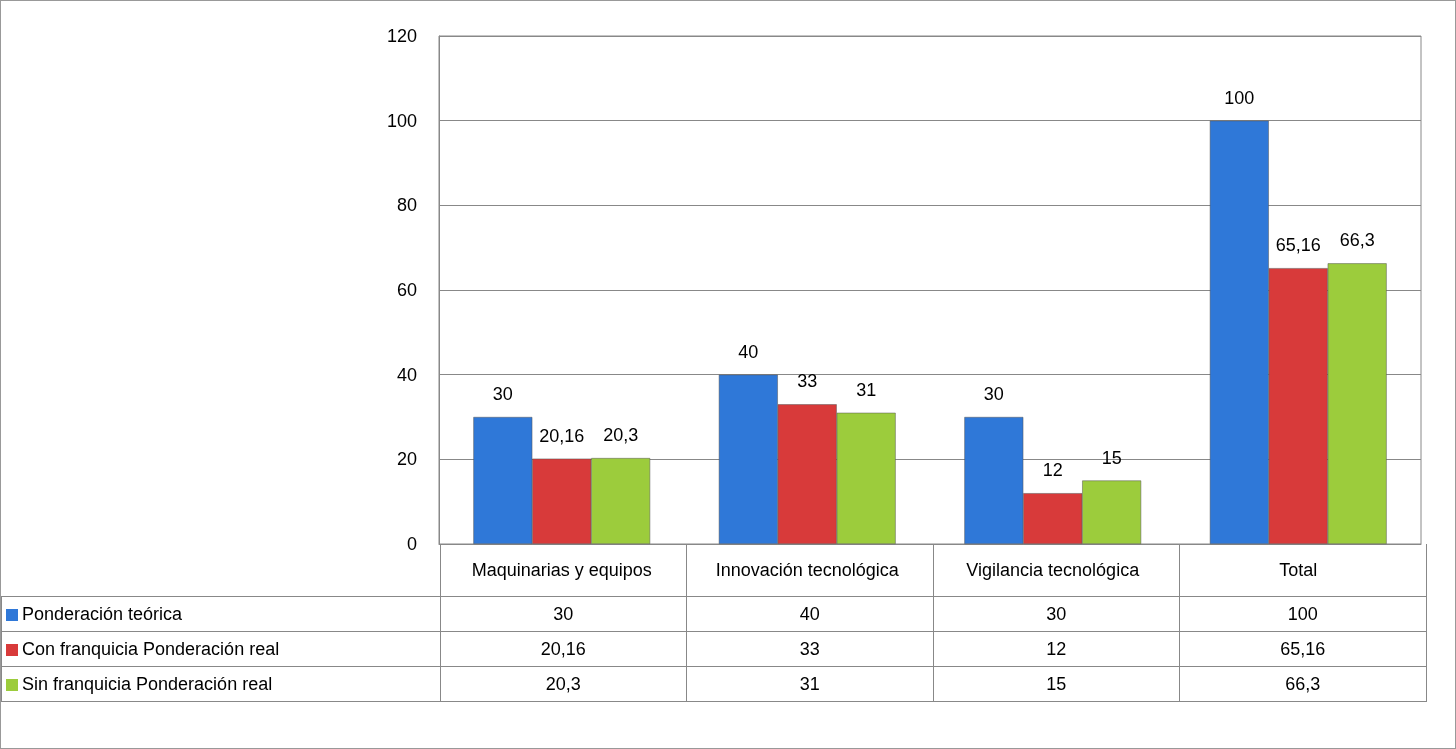  What do you see at coordinates (807, 570) in the screenshot?
I see `x-tick-label: Innovación tecnológica` at bounding box center [807, 570].